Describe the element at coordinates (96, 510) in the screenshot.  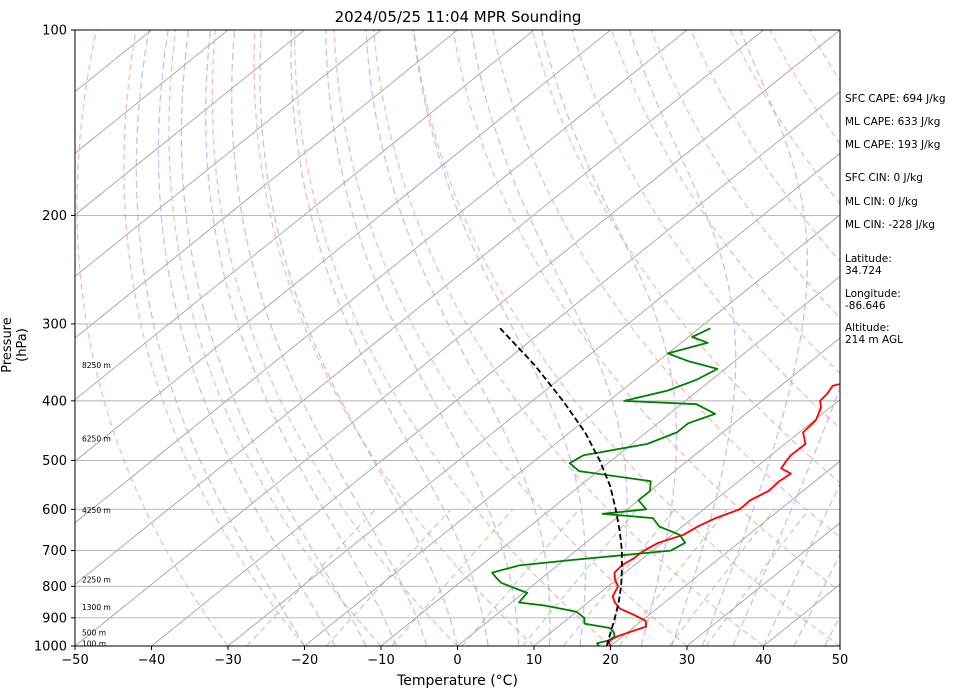
I see `height-label: 4250 m` at that location.